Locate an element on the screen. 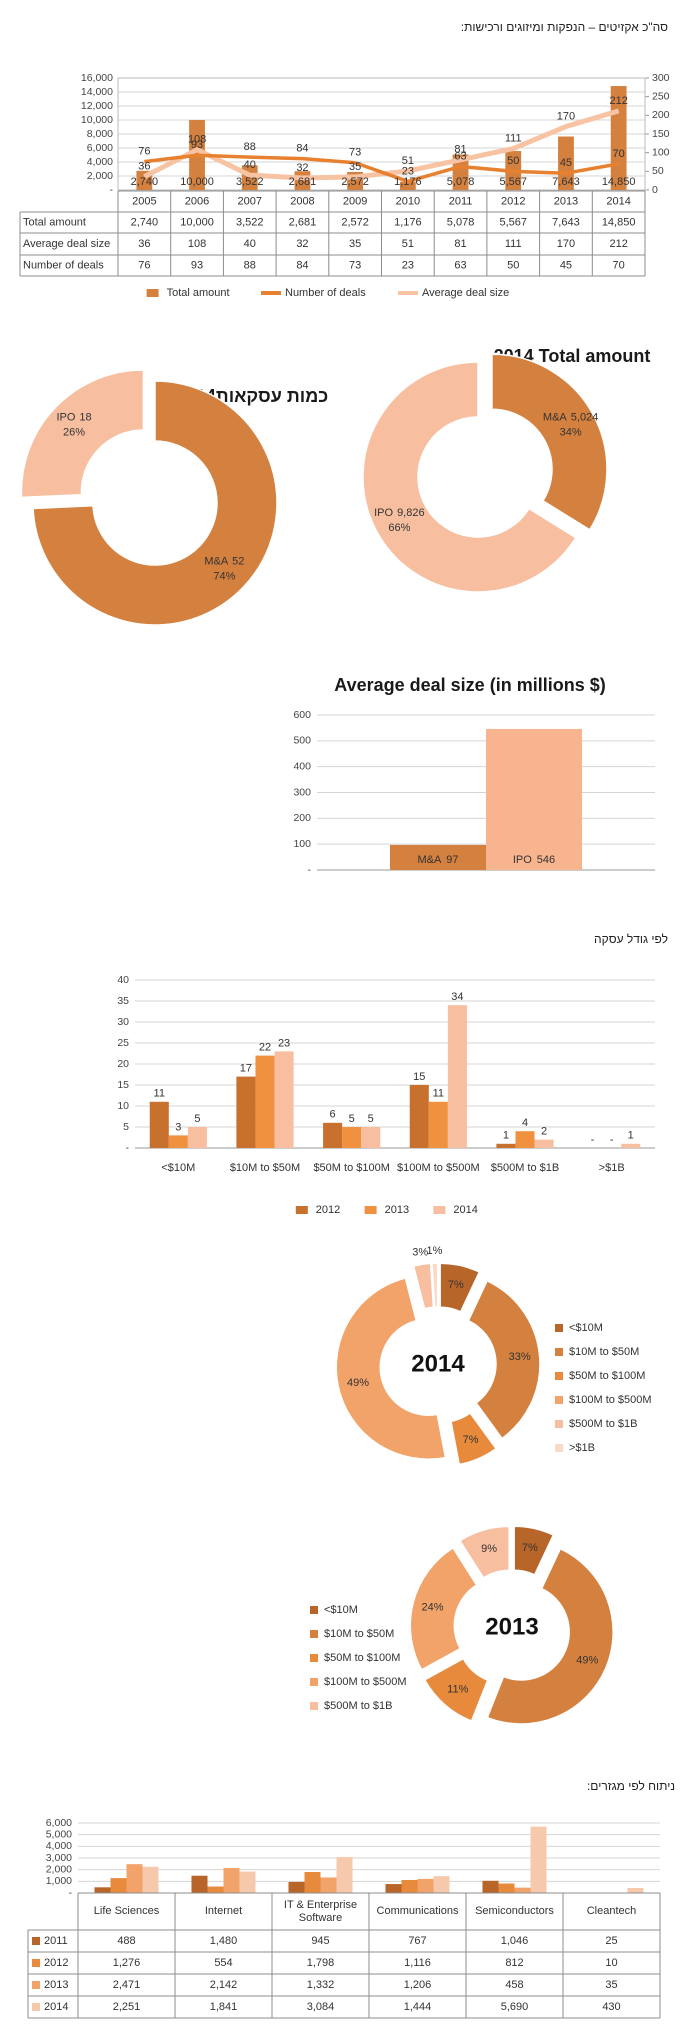 This screenshot has height=2024, width=698. x-tick-label-box: $50M to $100M is located at coordinates (351, 1167).